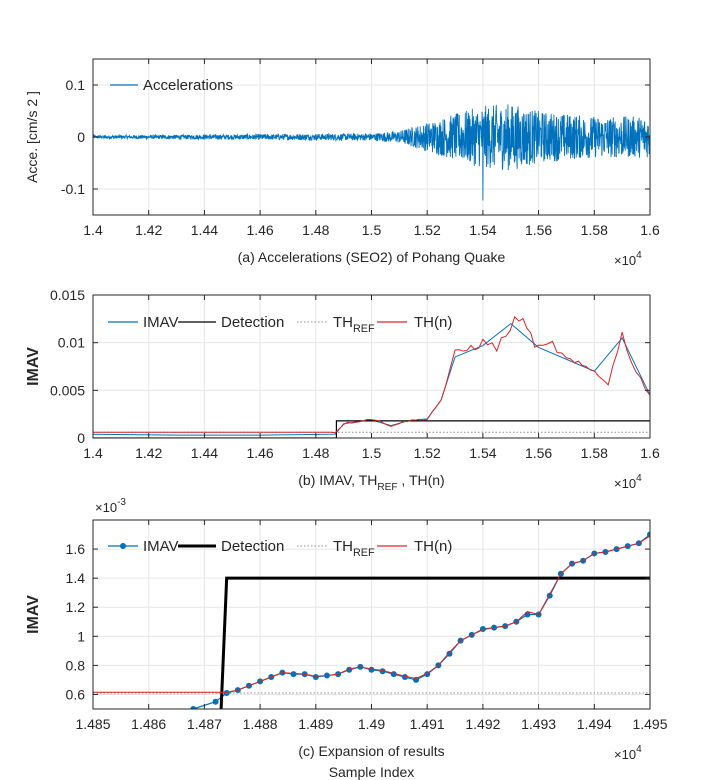 Image resolution: width=718 pixels, height=780 pixels. Describe the element at coordinates (433, 322) in the screenshot. I see `panel-b-legend-3-label: TH(n)` at that location.